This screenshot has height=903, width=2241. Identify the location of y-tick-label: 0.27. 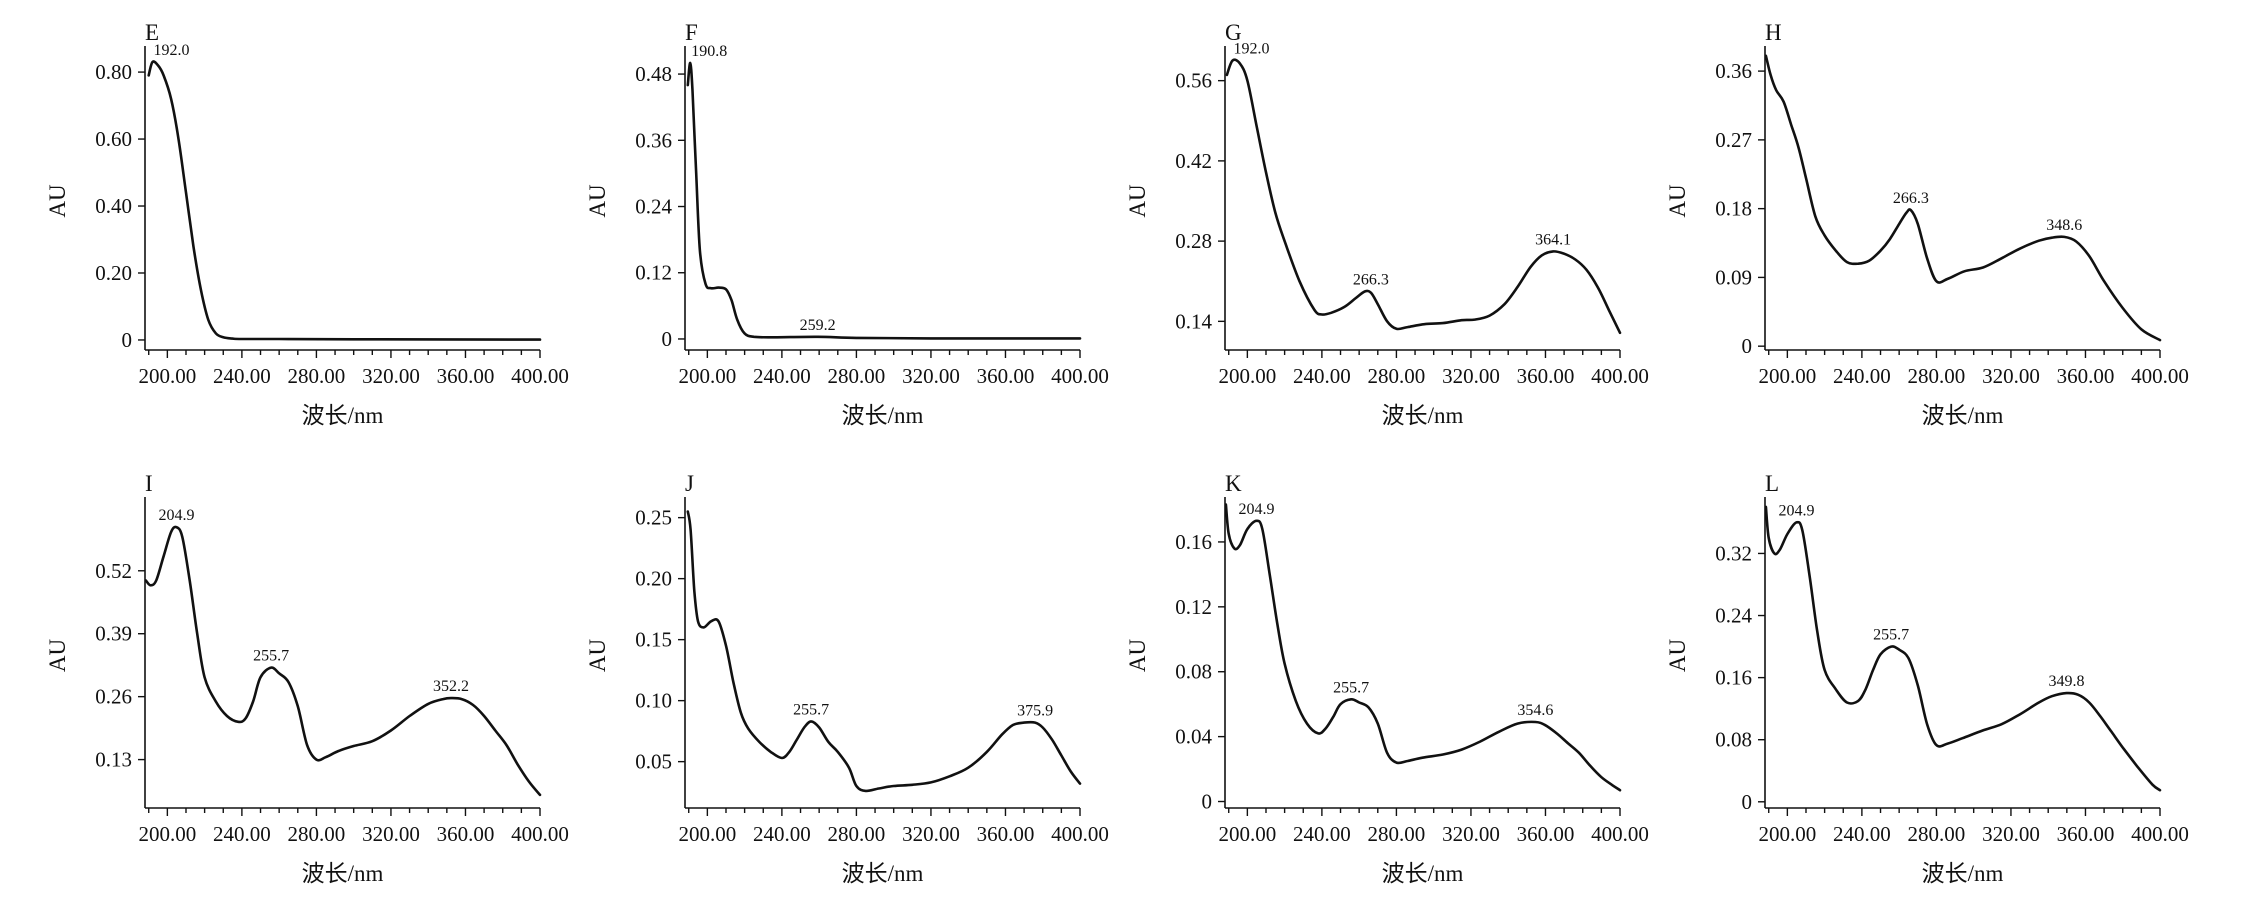
(1733, 140).